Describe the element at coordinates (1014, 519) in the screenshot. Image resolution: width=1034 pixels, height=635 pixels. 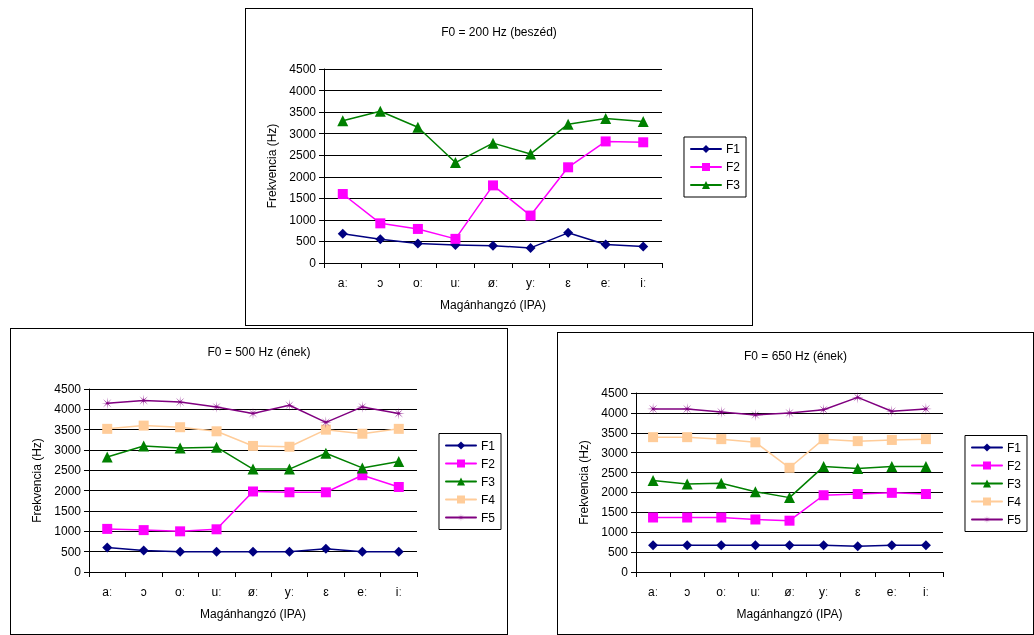
I see `legend-label: F5` at that location.